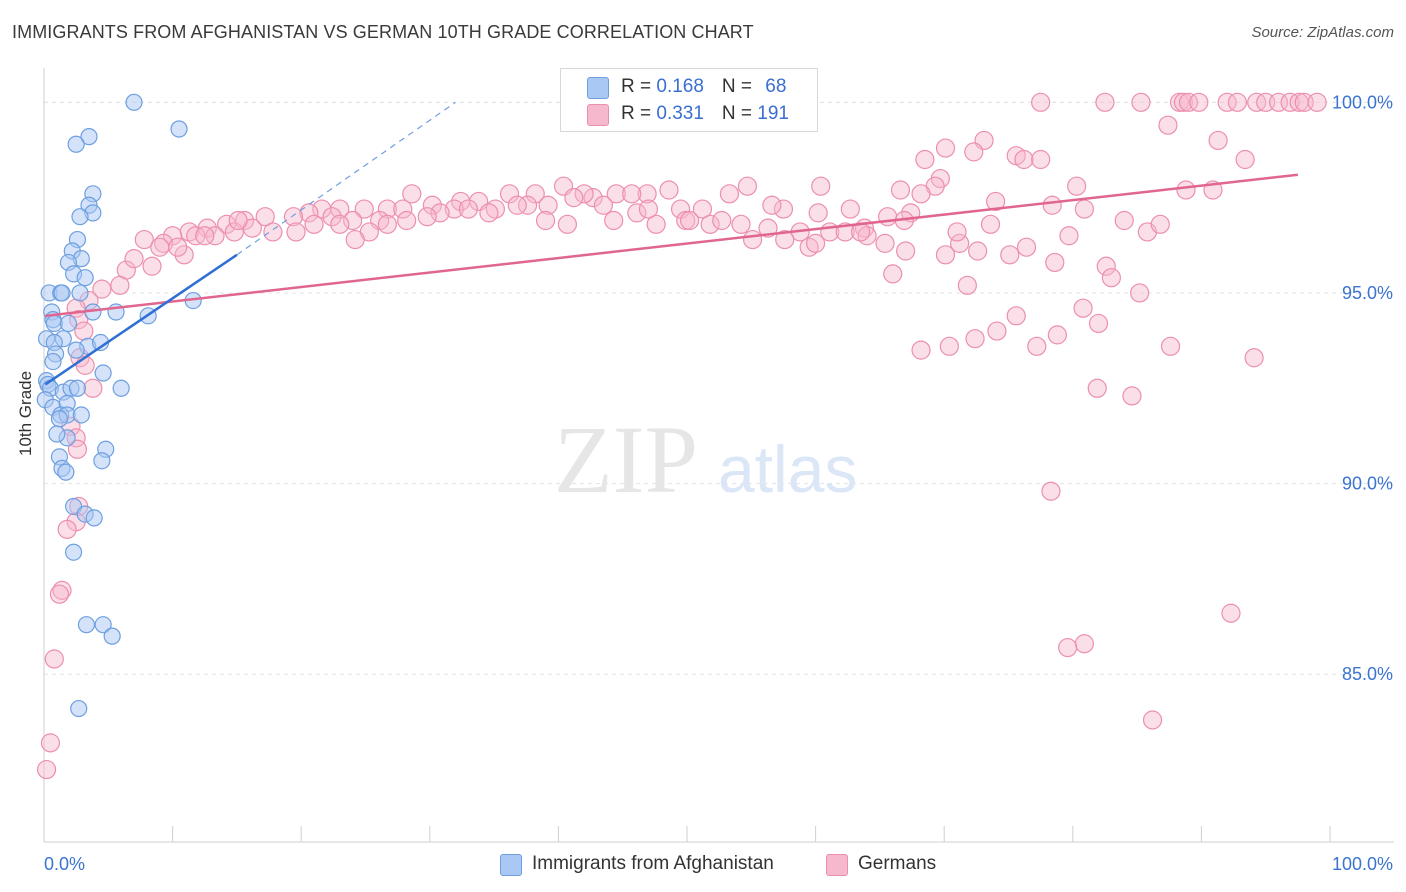 Image resolution: width=1406 pixels, height=892 pixels. Describe the element at coordinates (787, 469) in the screenshot. I see `watermark-atlas: atlas` at that location.